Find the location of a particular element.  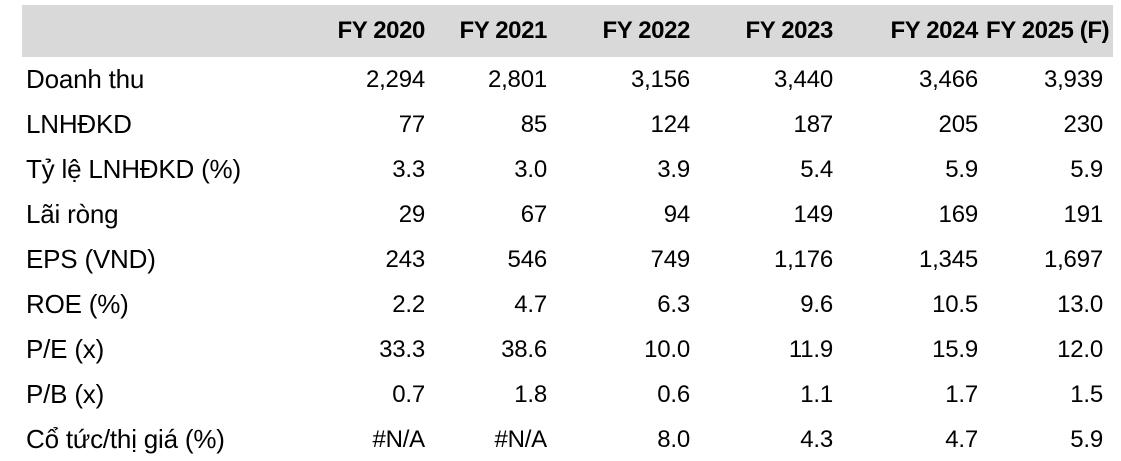

column-header: FY 2020 is located at coordinates (368, 31).